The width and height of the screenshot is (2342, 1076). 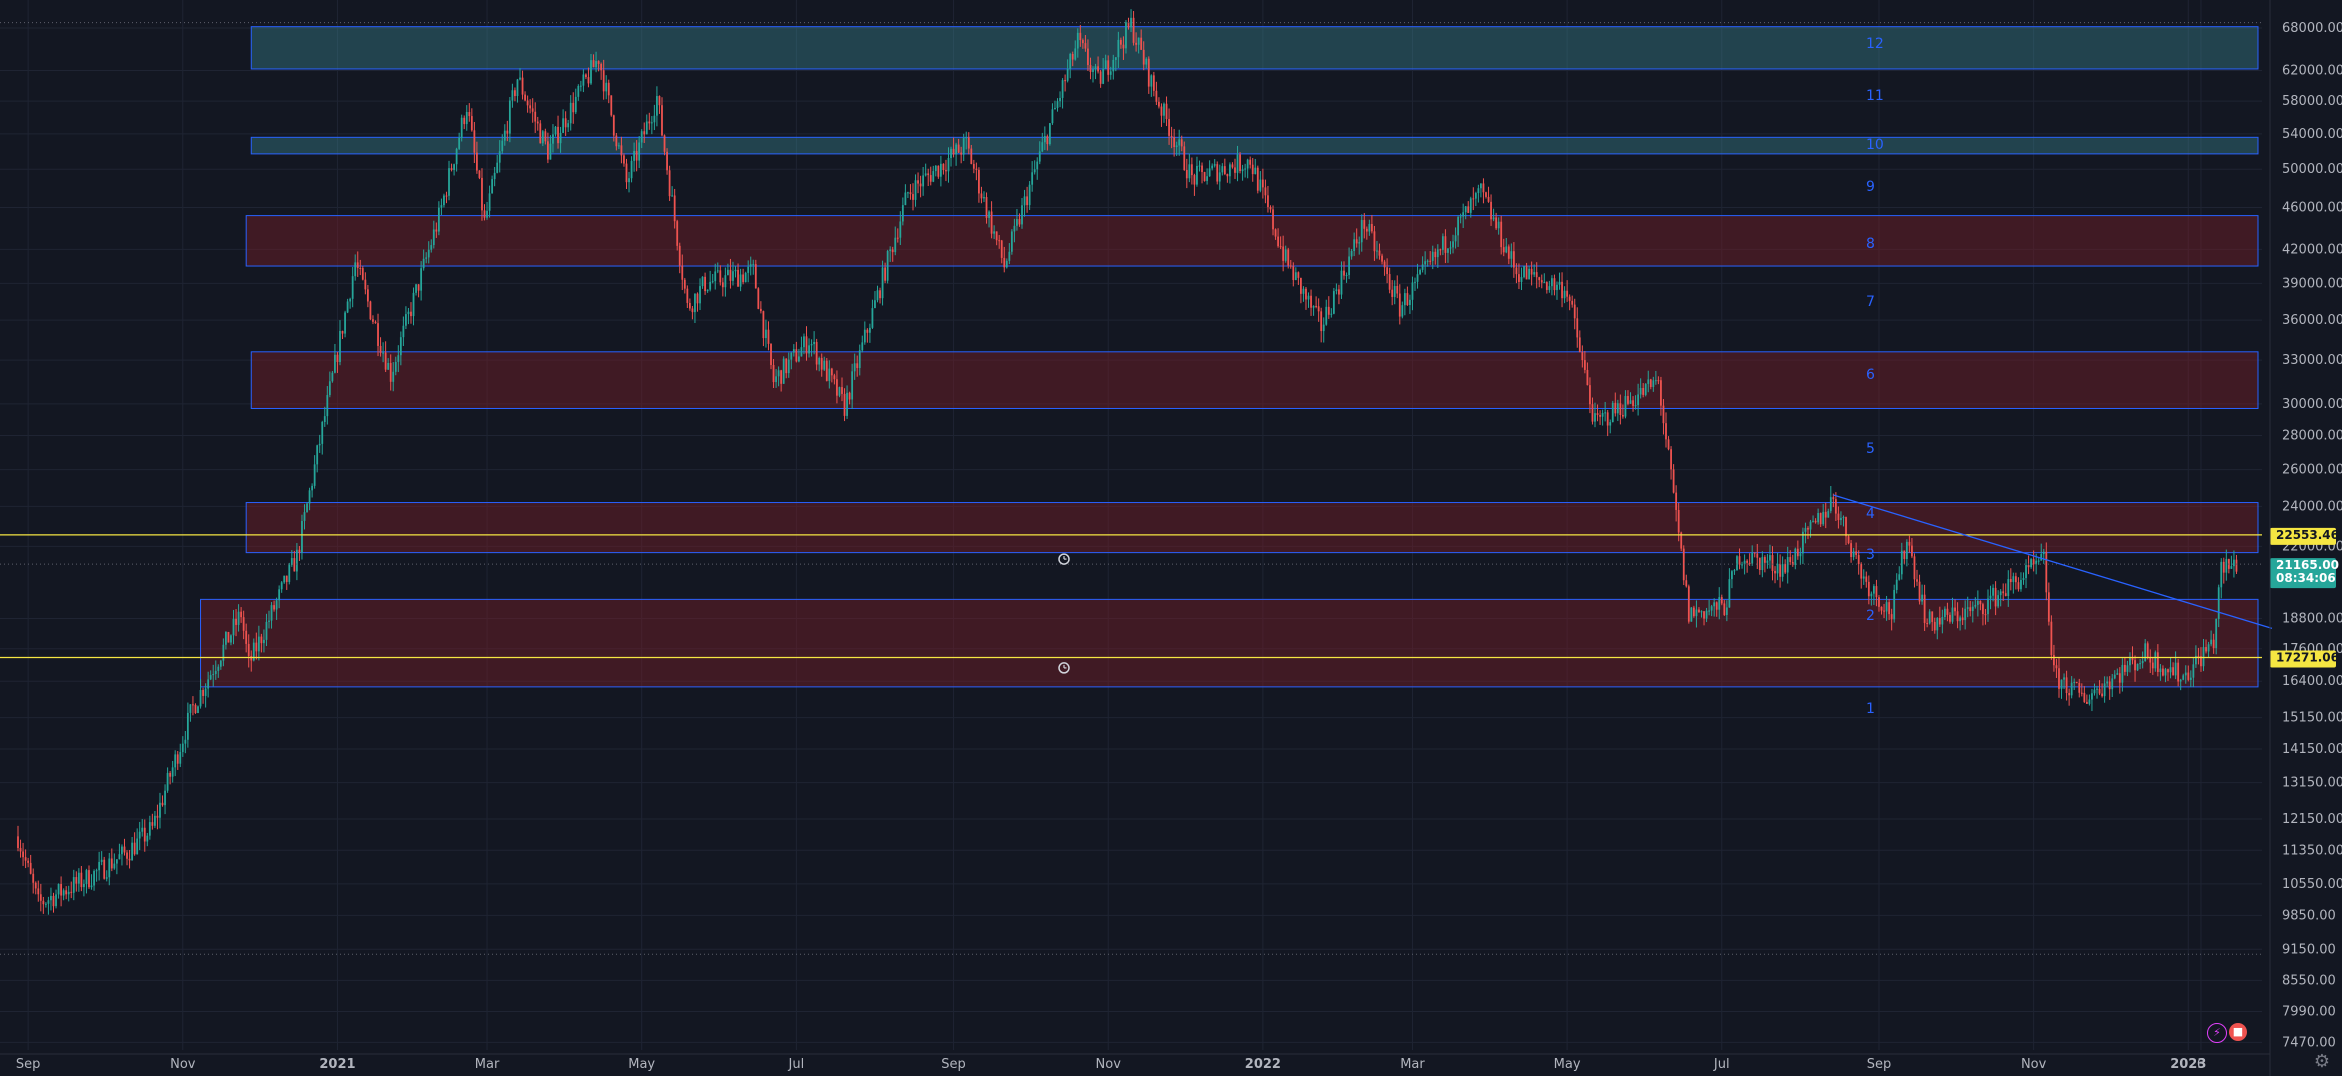 What do you see at coordinates (1875, 145) in the screenshot?
I see `zone-level-label: 10` at bounding box center [1875, 145].